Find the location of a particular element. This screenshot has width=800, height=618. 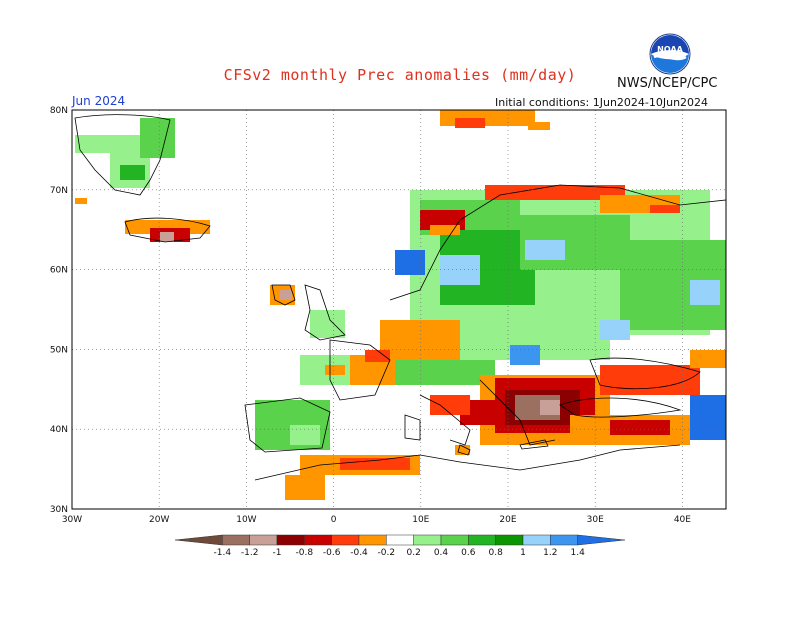

colorbar-label: 0.6 is located at coordinates (468, 553).